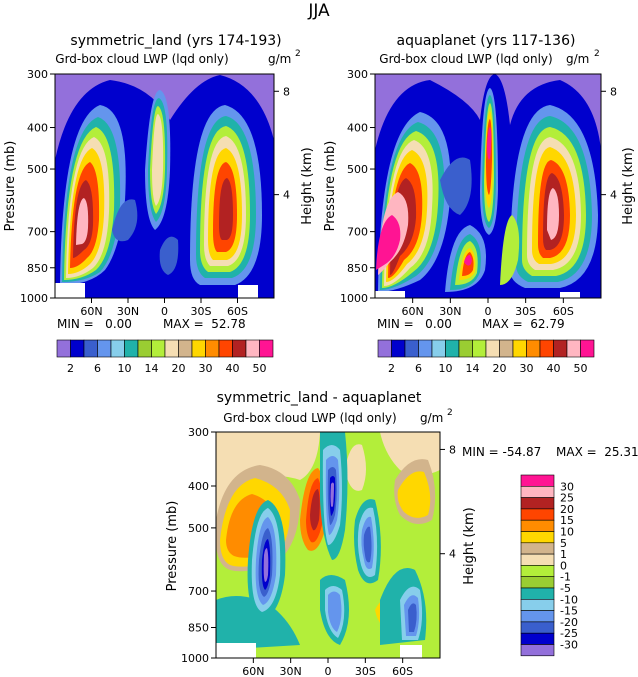 This screenshot has height=677, width=638. Describe the element at coordinates (569, 633) in the screenshot. I see `colorbar-label: -25` at that location.